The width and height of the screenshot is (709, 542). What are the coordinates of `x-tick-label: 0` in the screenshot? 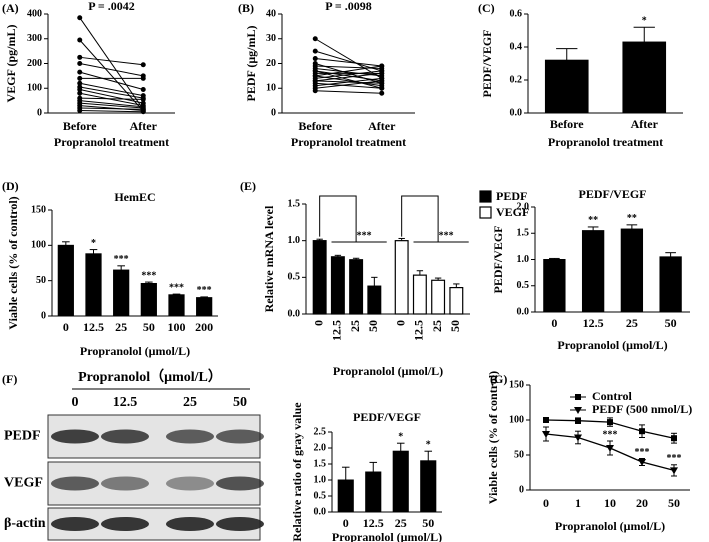 It's located at (66, 327).